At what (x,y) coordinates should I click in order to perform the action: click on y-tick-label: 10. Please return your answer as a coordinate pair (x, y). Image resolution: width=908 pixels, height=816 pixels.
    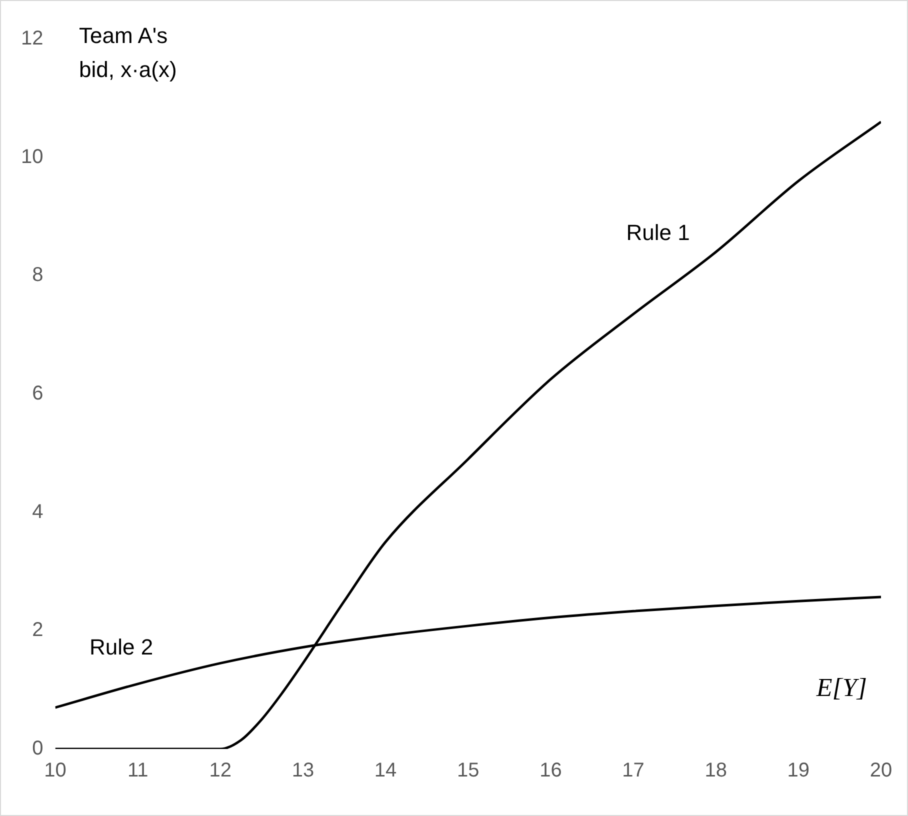
    Looking at the image, I should click on (32, 157).